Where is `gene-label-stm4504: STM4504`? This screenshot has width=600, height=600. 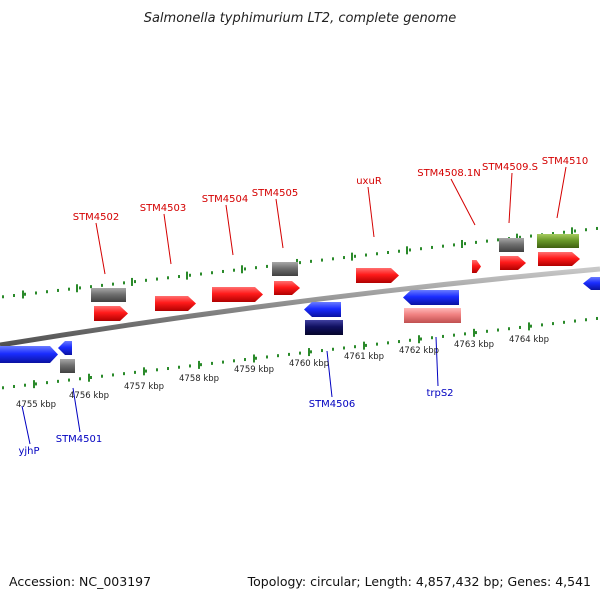 gene-label-stm4504: STM4504 is located at coordinates (225, 199).